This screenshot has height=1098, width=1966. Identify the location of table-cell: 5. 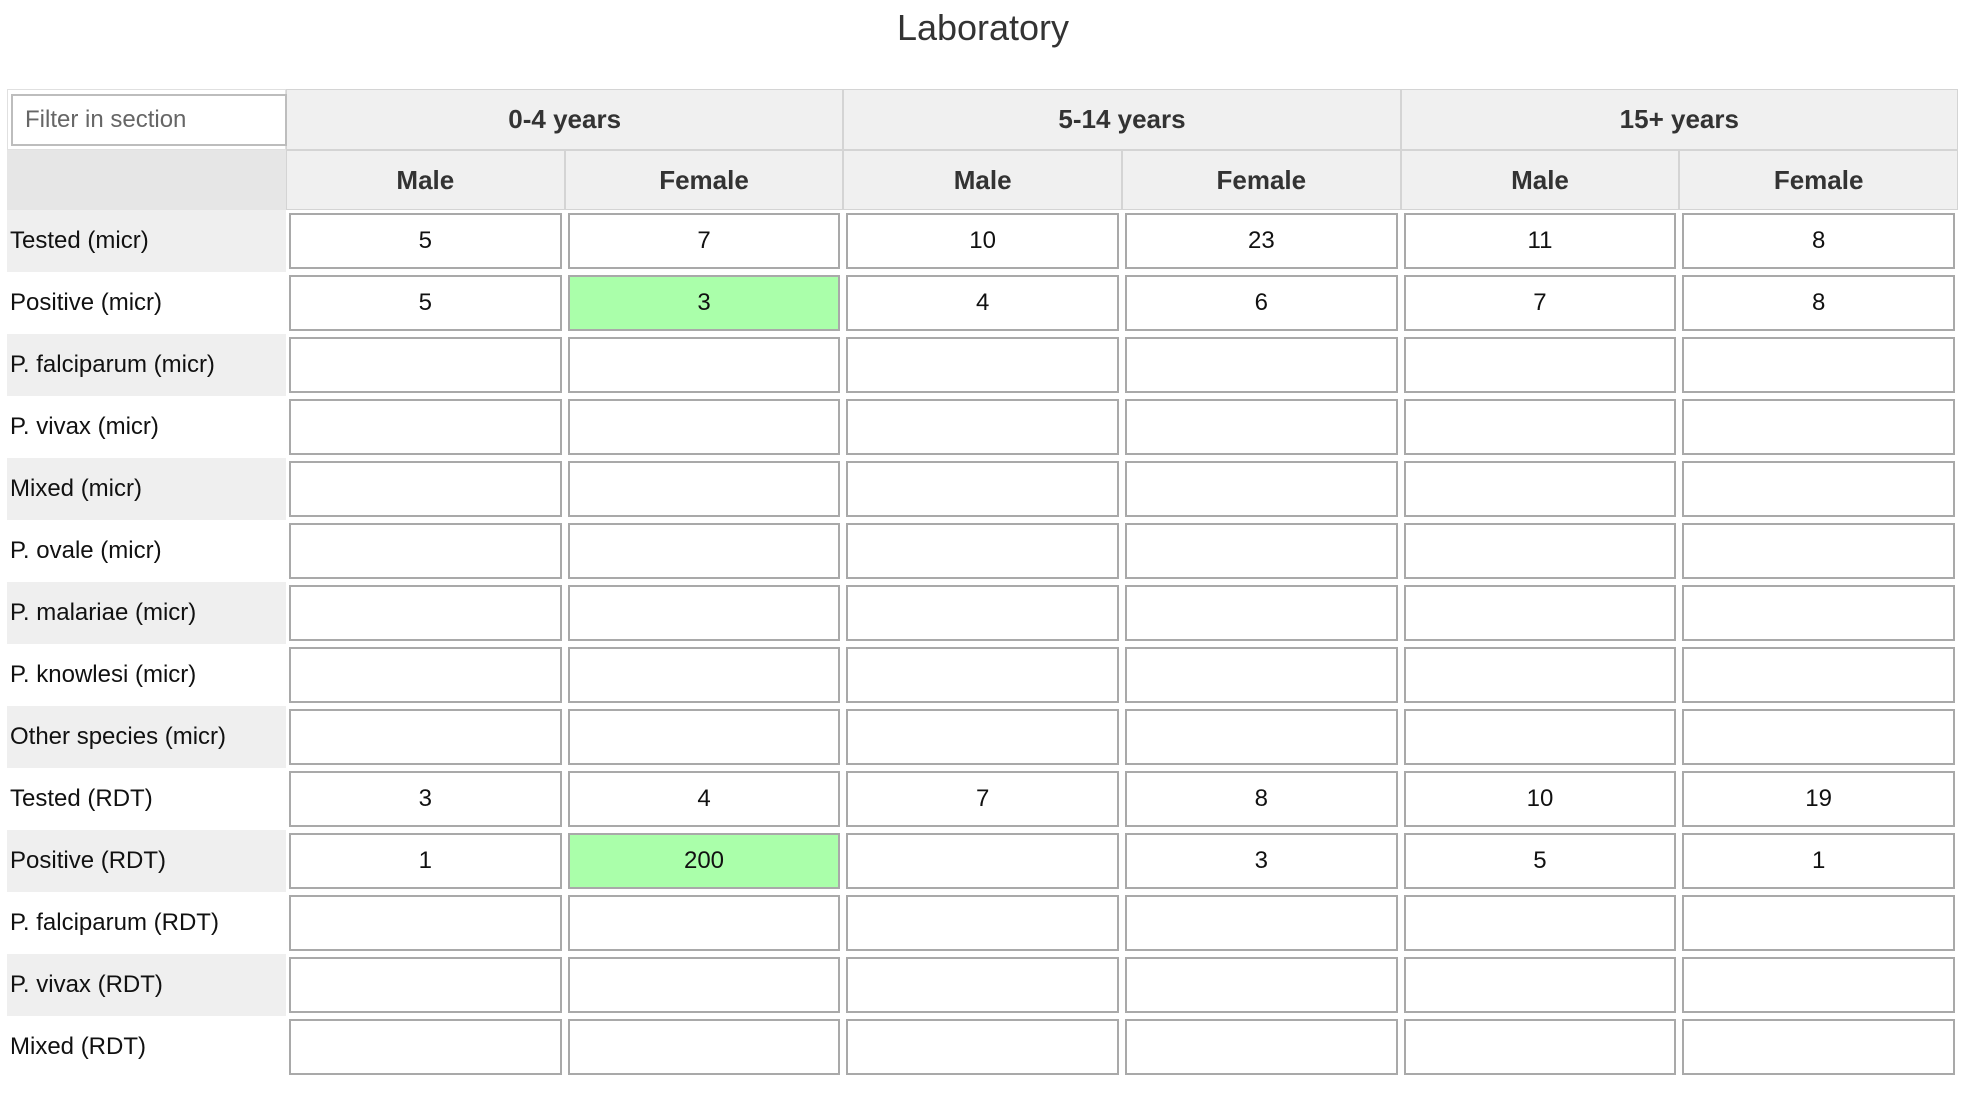
(1540, 861).